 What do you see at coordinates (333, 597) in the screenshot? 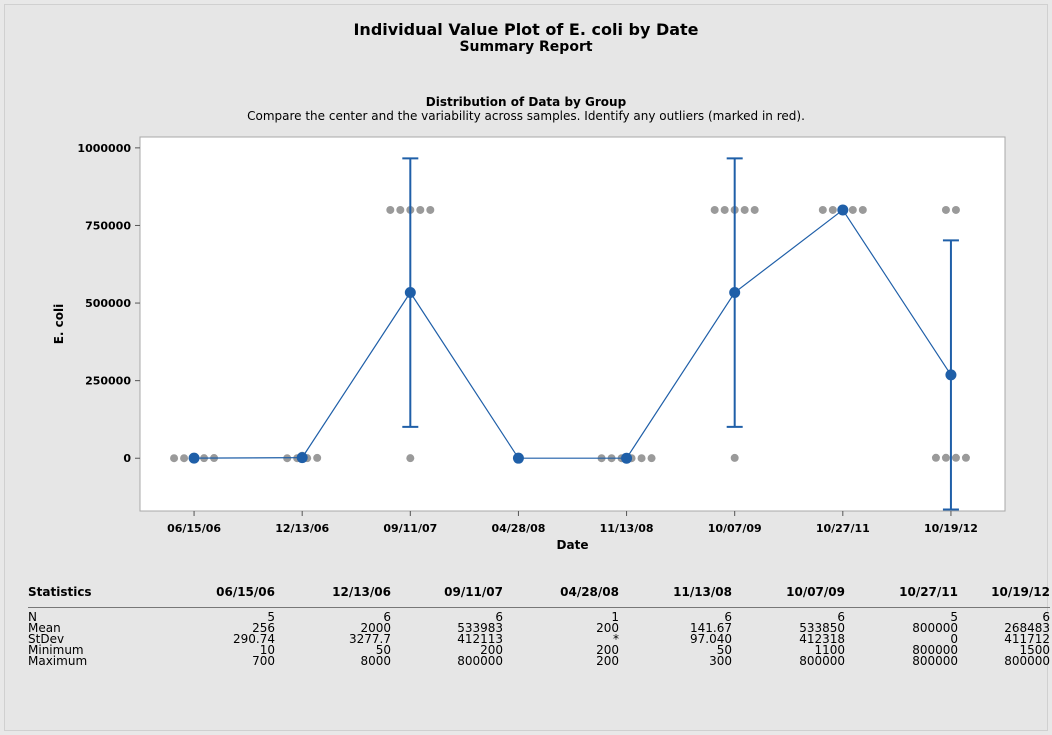
I see `statistics-column-header: 12/13/06` at bounding box center [333, 597].